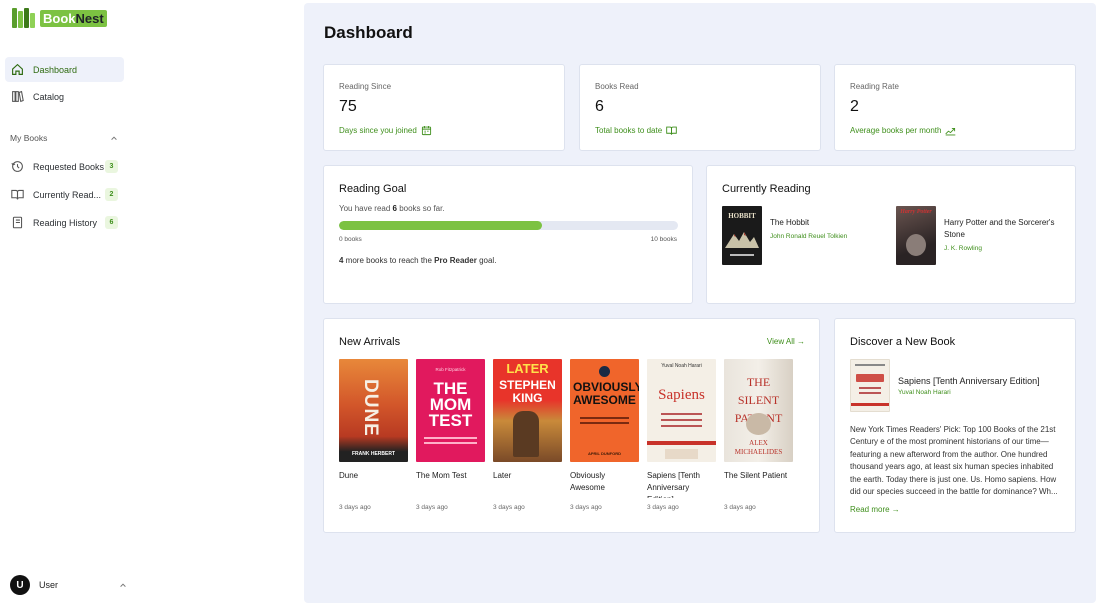 The height and width of the screenshot is (605, 1100). I want to click on book-cover, so click(870, 385).